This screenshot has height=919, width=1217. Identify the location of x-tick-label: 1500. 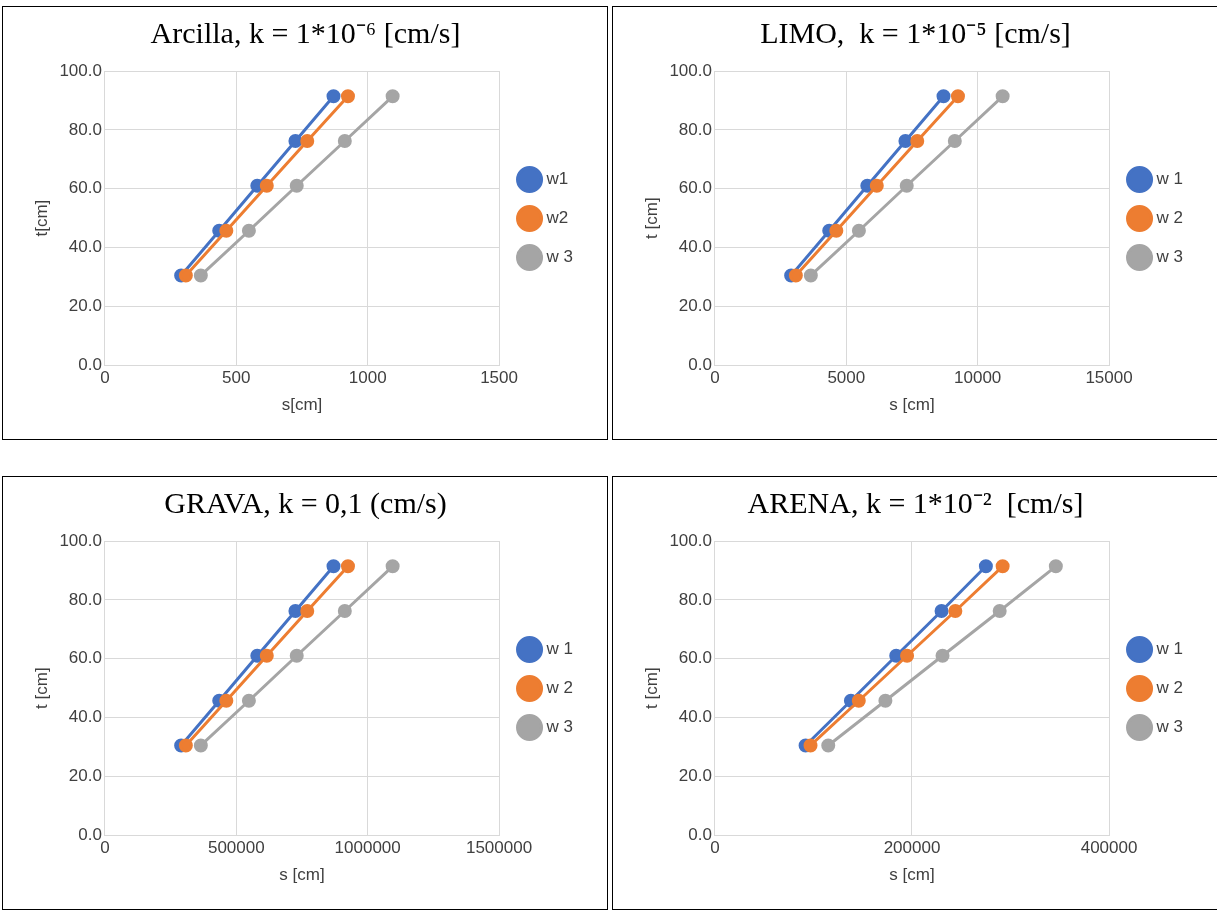
(499, 378).